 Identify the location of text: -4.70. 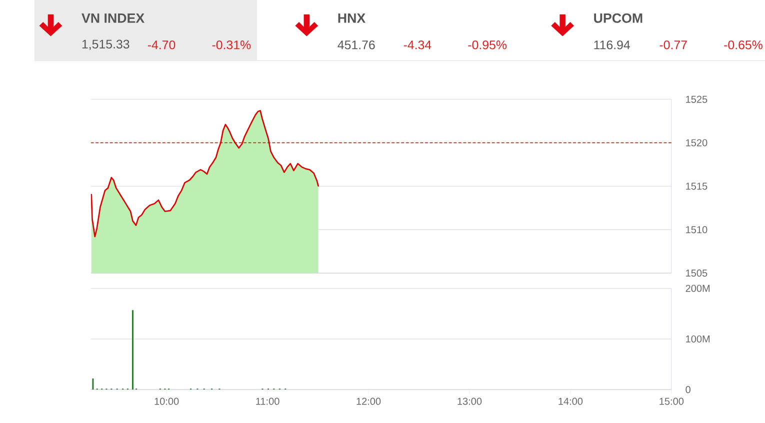
(162, 45).